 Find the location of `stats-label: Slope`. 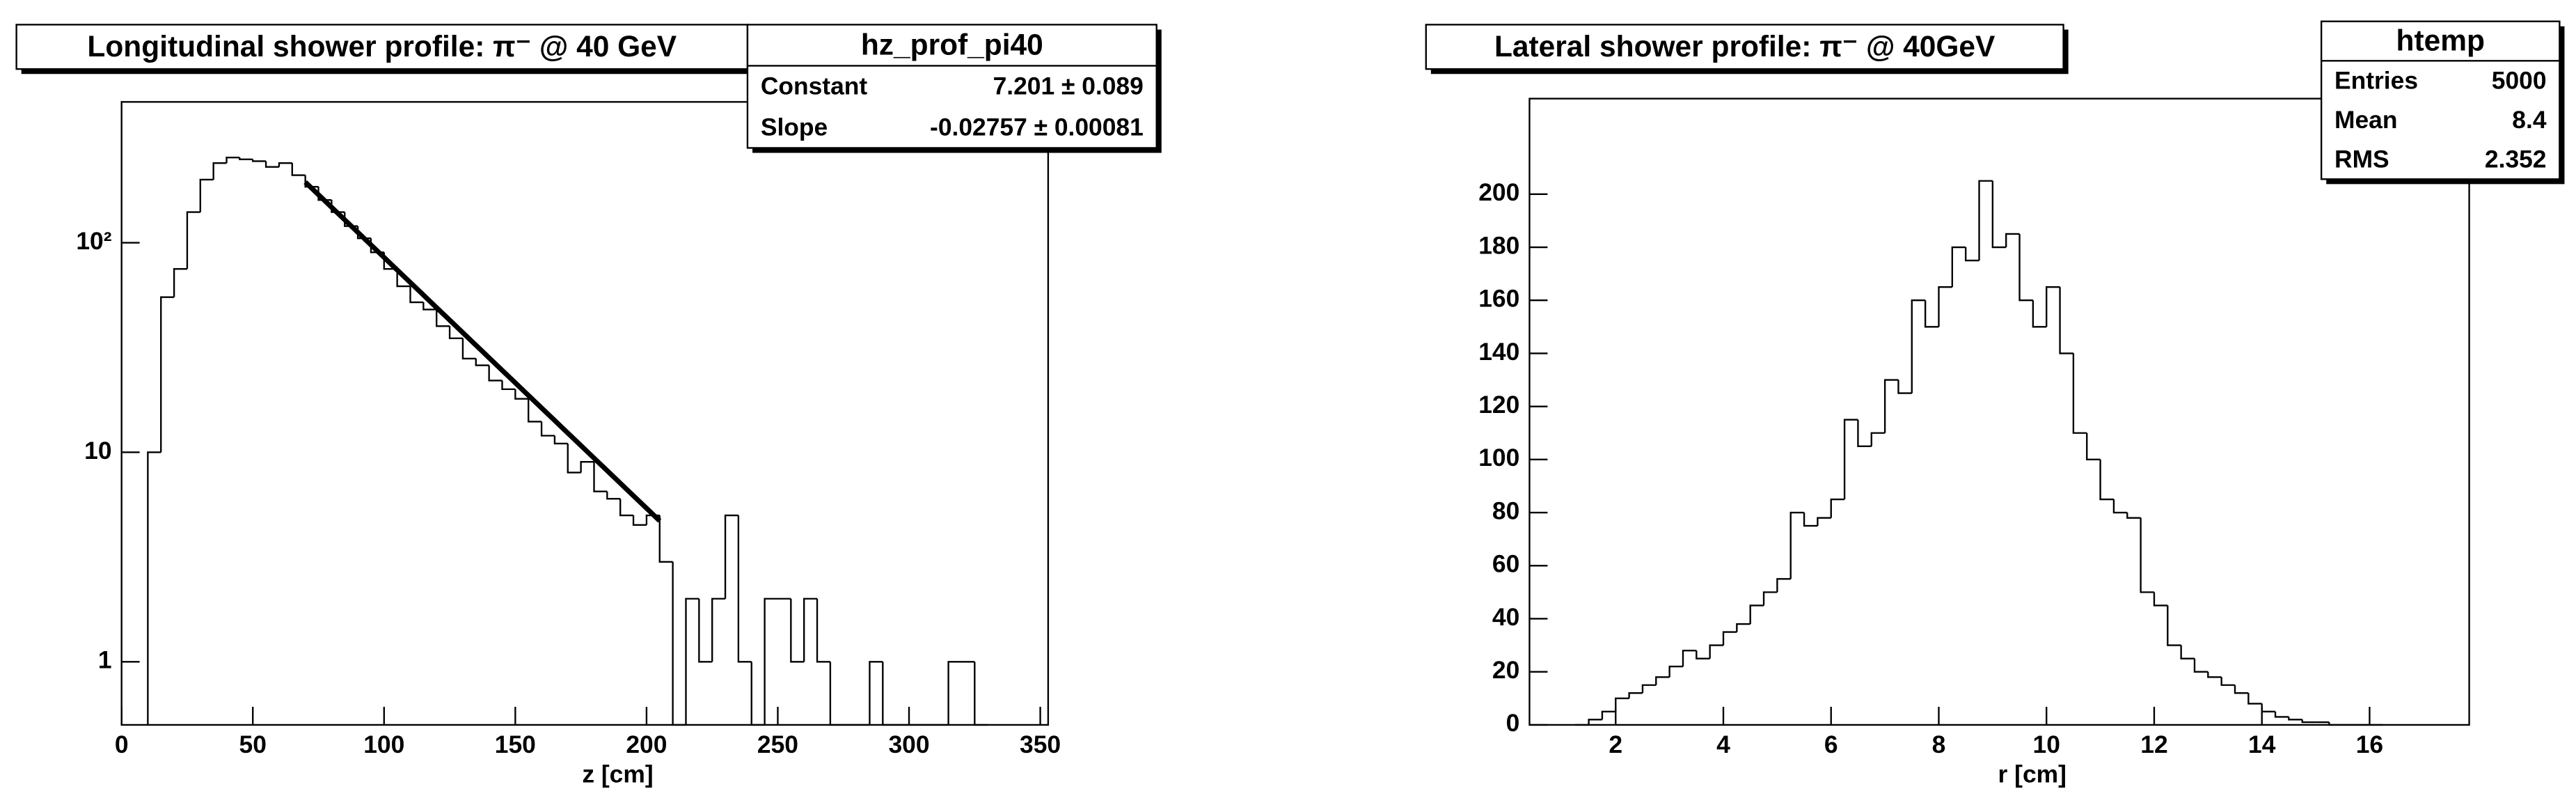

stats-label: Slope is located at coordinates (794, 128).